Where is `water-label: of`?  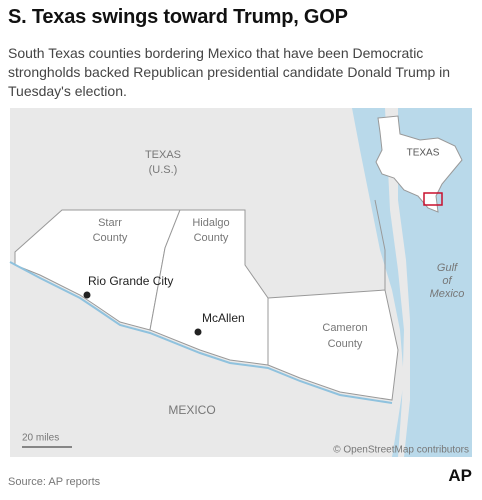
water-label: of is located at coordinates (447, 281).